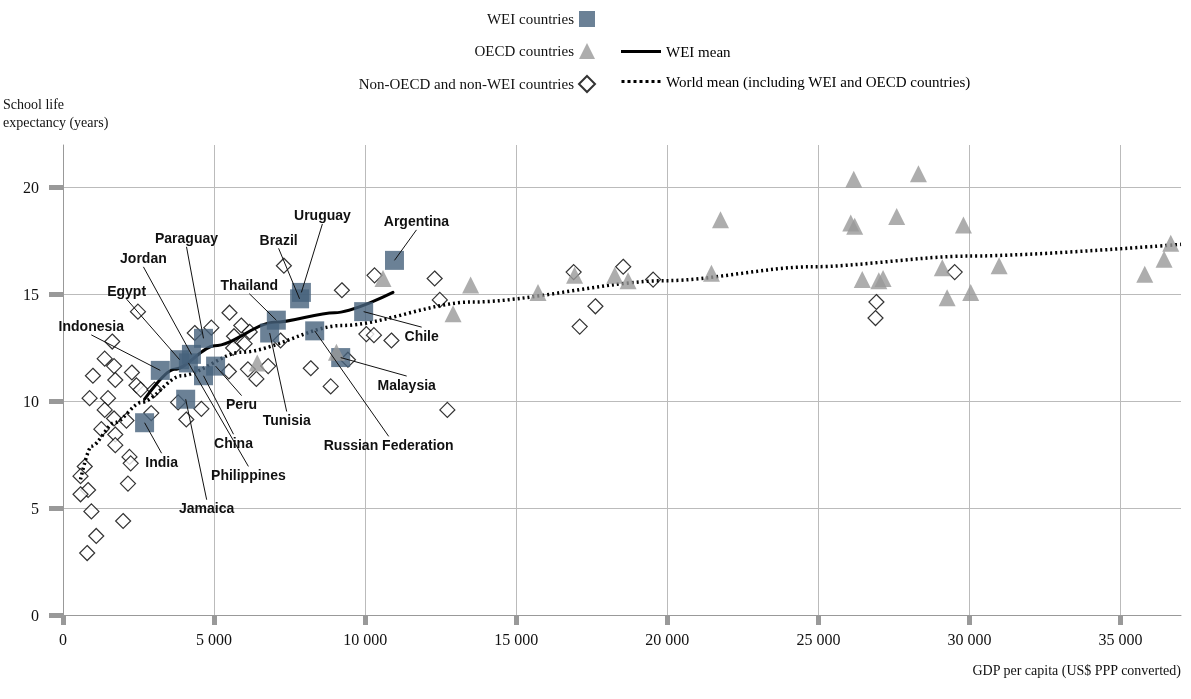 The width and height of the screenshot is (1191, 699). Describe the element at coordinates (162, 461) in the screenshot. I see `annotation: India` at that location.